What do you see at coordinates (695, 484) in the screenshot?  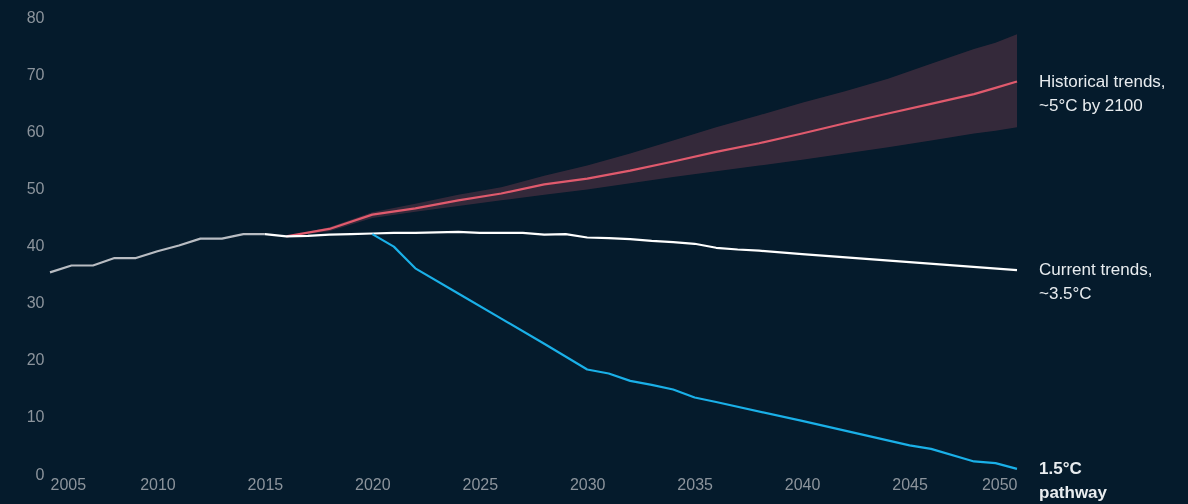 I see `x-tick-label: 2035` at bounding box center [695, 484].